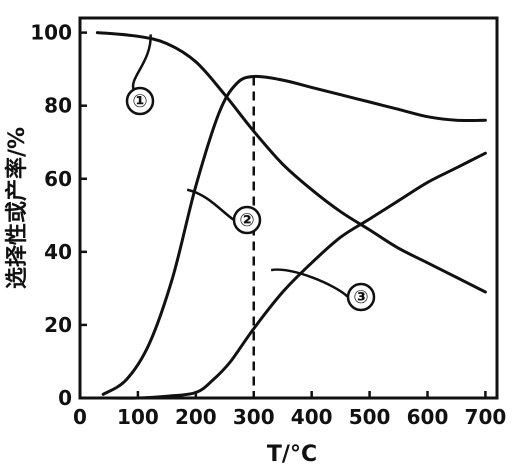 The height and width of the screenshot is (473, 518). I want to click on x-tick-label: 600, so click(428, 417).